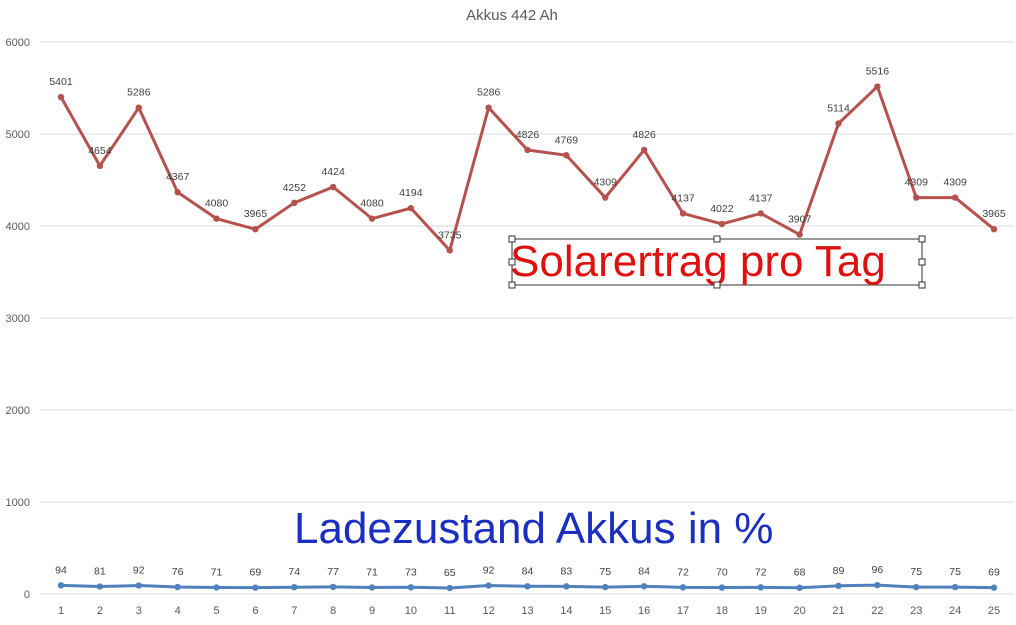 The image size is (1016, 625). What do you see at coordinates (256, 214) in the screenshot?
I see `data-label: 3965` at bounding box center [256, 214].